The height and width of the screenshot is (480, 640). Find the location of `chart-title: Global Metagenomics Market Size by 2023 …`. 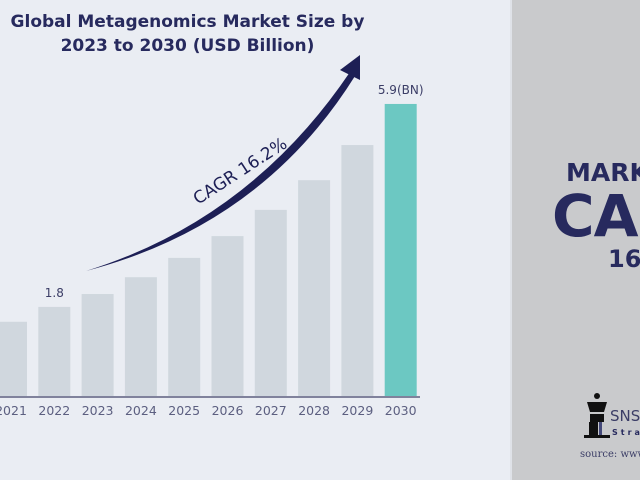

chart-title: Global Metagenomics Market Size by 2023 … is located at coordinates (187, 34).